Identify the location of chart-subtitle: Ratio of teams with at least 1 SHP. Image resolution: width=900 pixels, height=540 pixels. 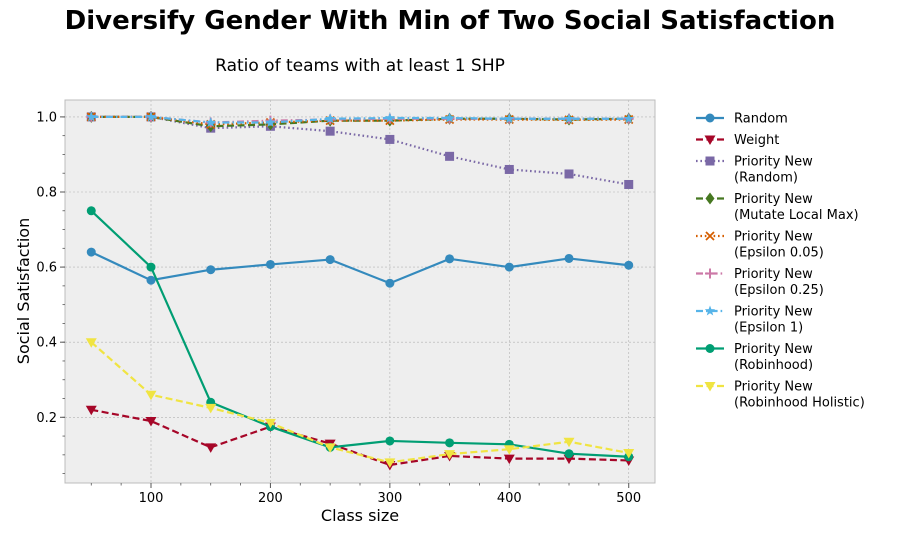
(360, 66).